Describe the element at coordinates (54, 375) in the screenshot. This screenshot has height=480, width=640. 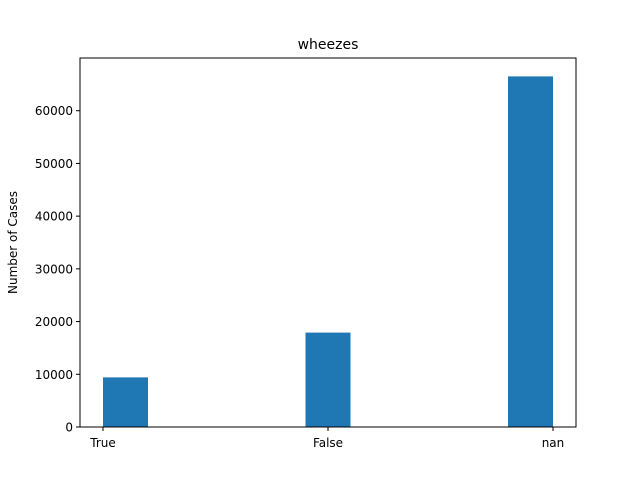
I see `y-tick-label-10000: 10000` at that location.